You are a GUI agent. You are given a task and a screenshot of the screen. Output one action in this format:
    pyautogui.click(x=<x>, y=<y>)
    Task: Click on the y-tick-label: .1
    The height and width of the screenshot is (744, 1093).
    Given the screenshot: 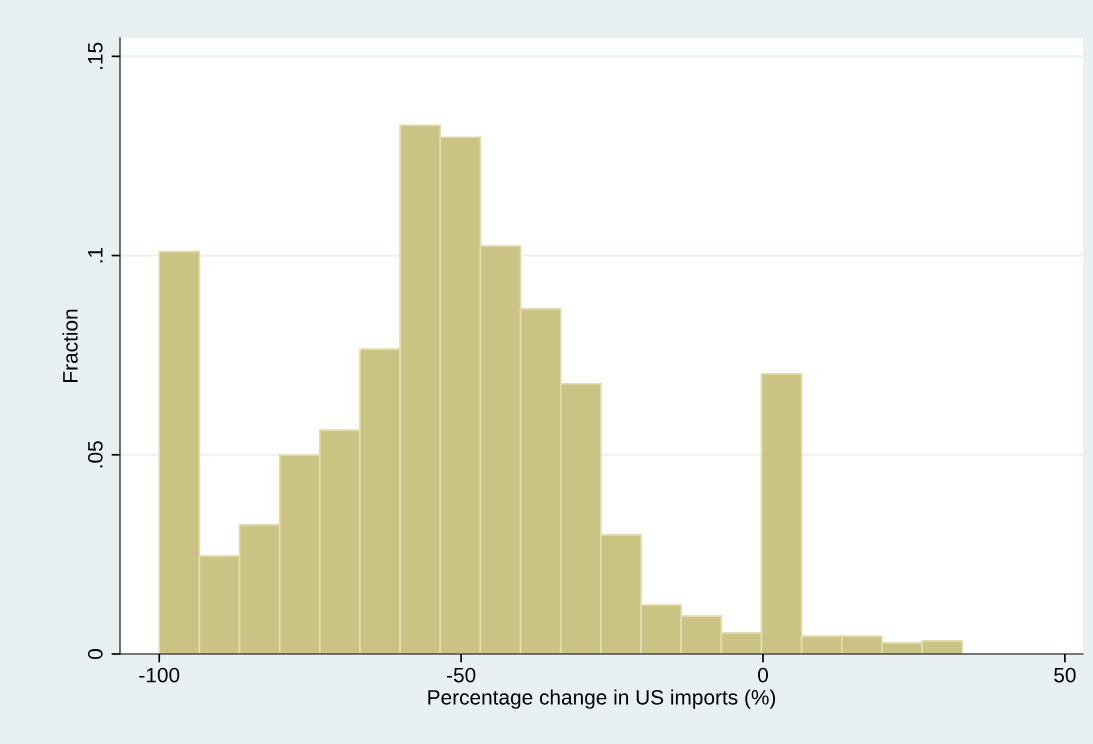 What is the action you would take?
    pyautogui.click(x=95, y=255)
    